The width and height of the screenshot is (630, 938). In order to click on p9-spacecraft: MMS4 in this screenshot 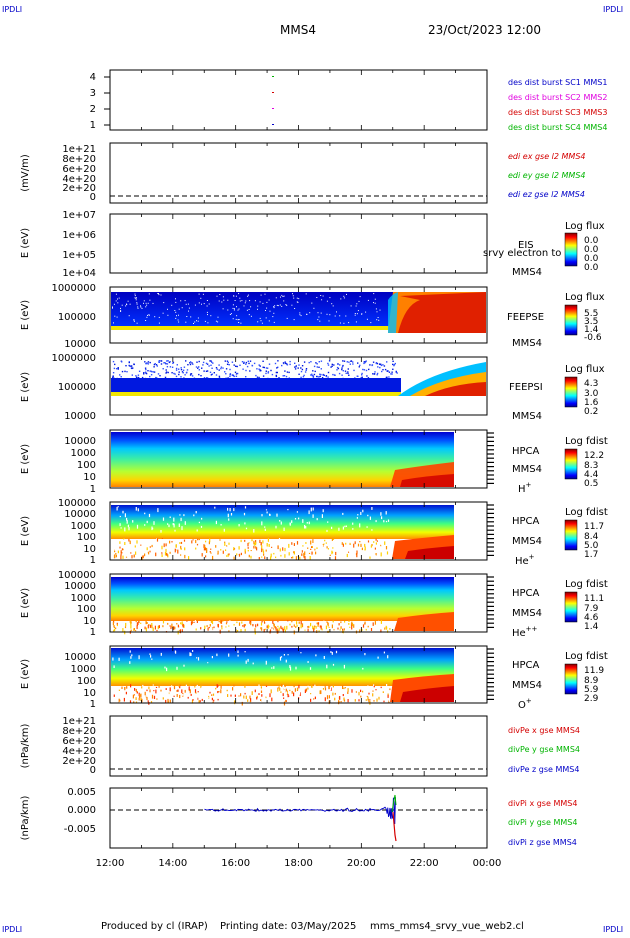, I will do `click(527, 685)`.